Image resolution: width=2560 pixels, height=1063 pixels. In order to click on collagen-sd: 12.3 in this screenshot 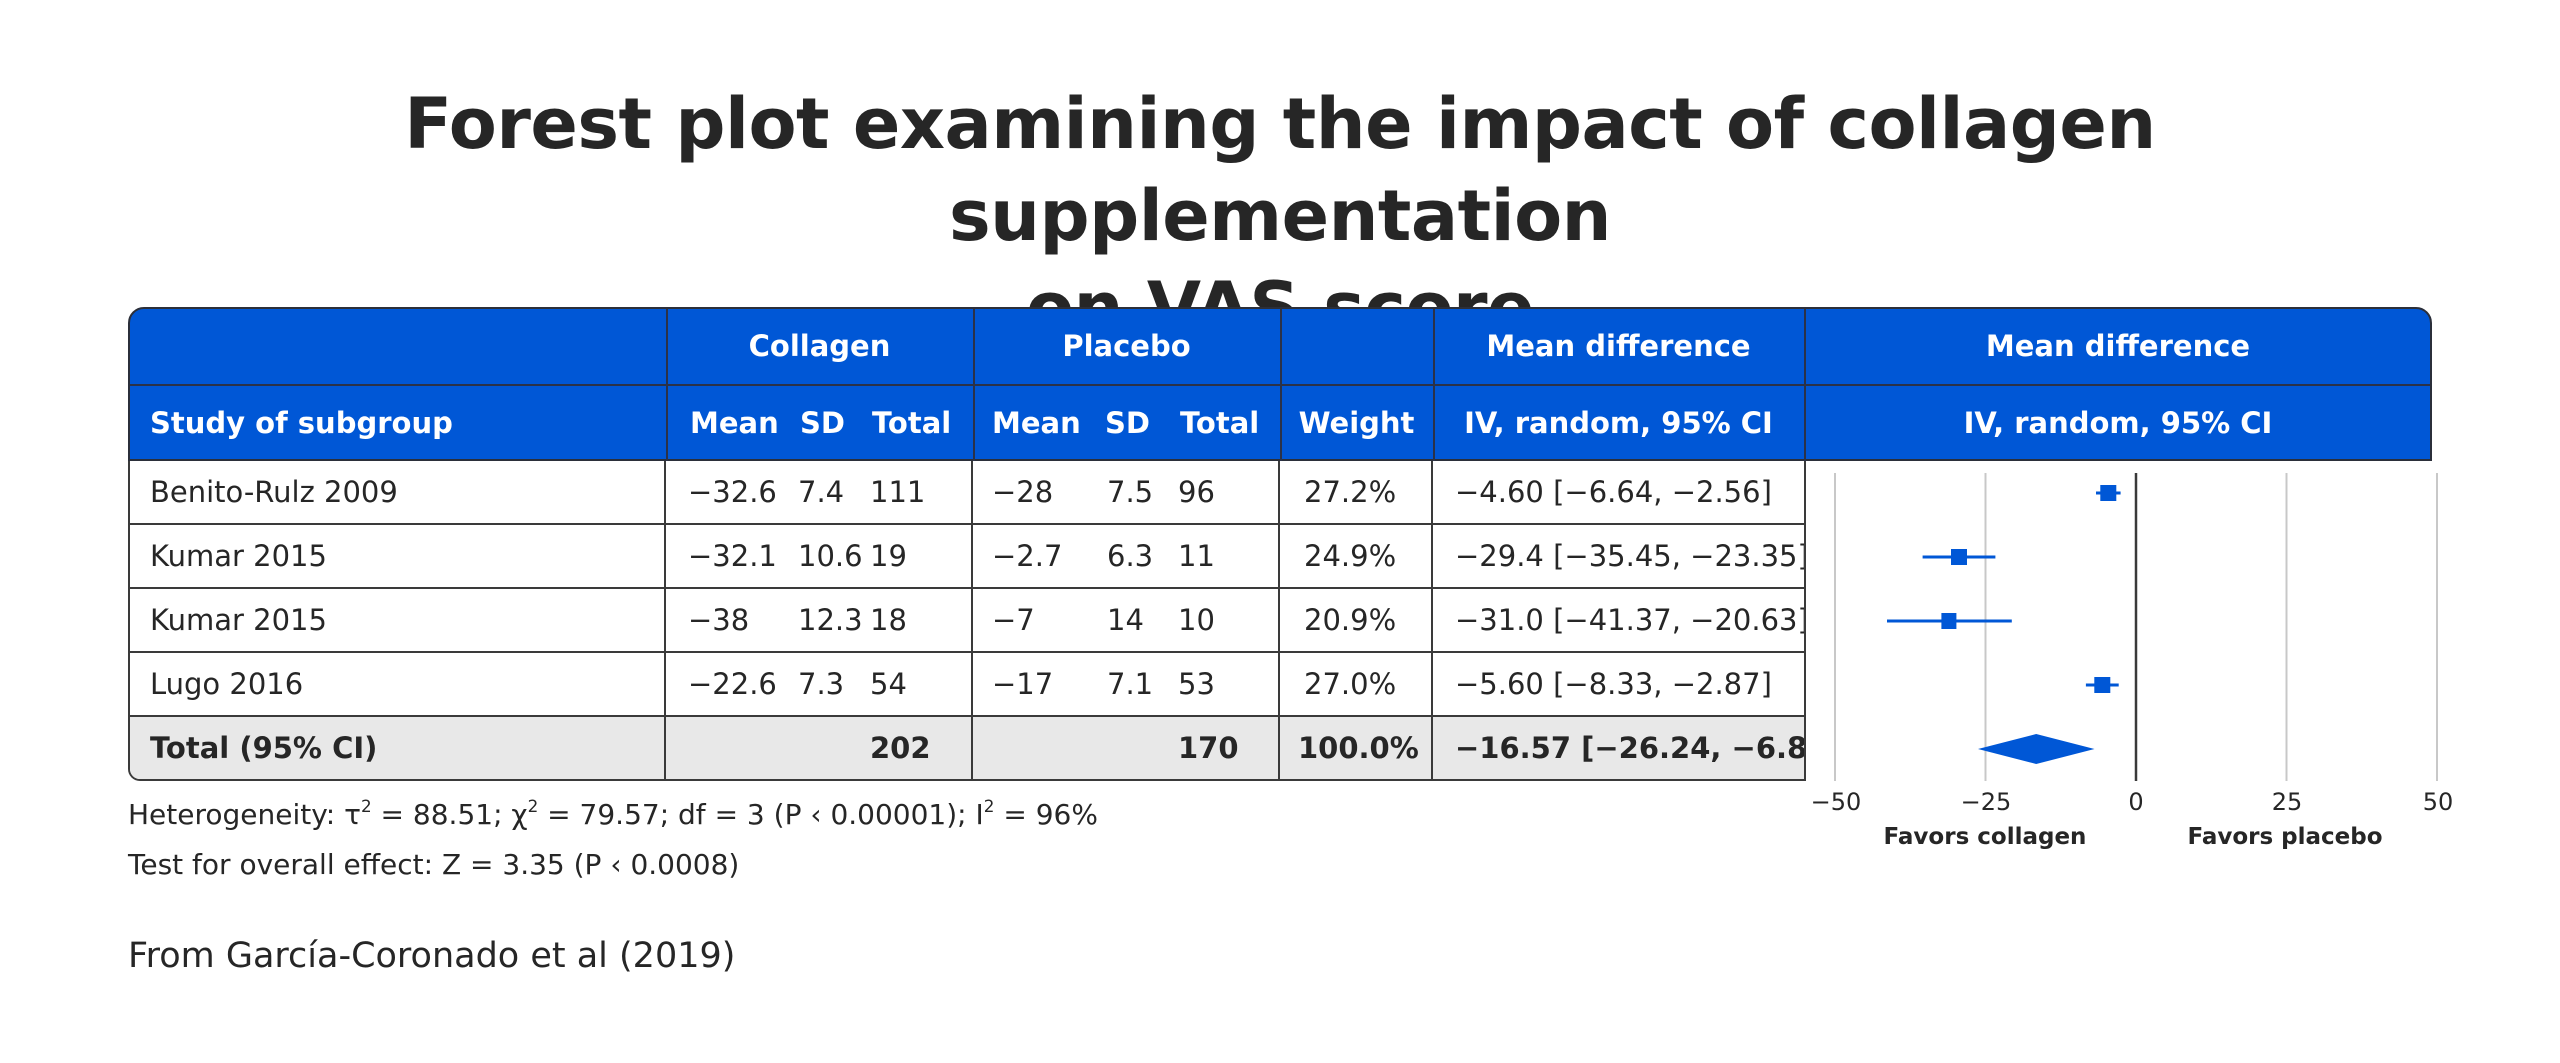, I will do `click(830, 620)`.